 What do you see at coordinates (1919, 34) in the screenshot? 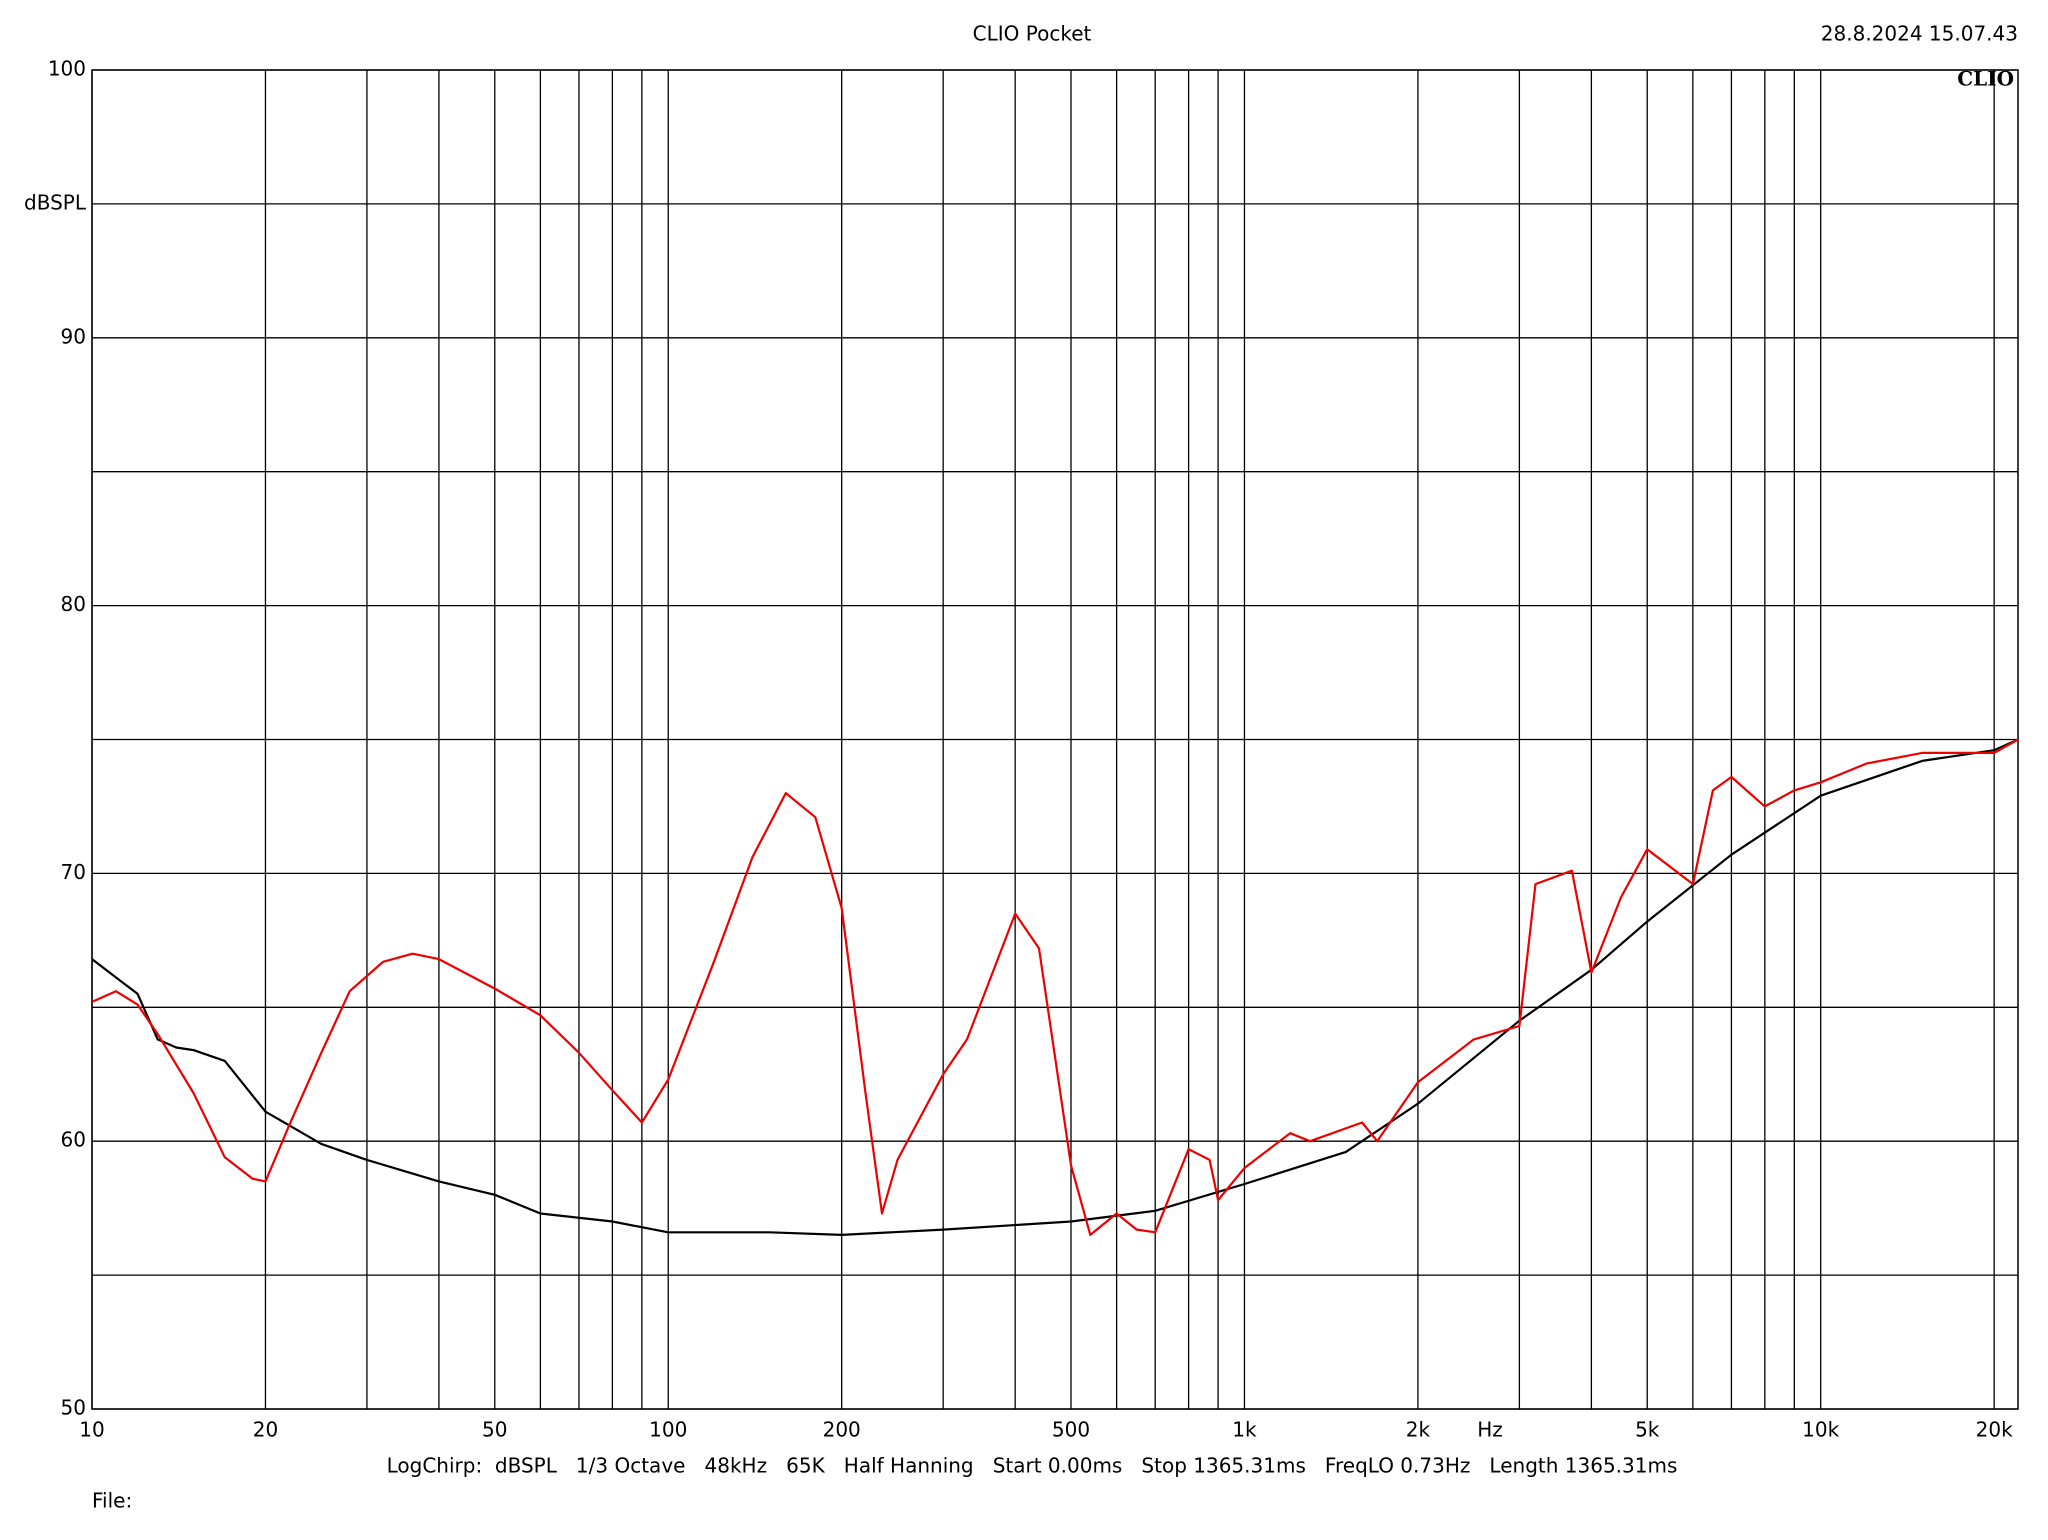
I see `timestamp: 28.8.2024 15.07.43` at bounding box center [1919, 34].